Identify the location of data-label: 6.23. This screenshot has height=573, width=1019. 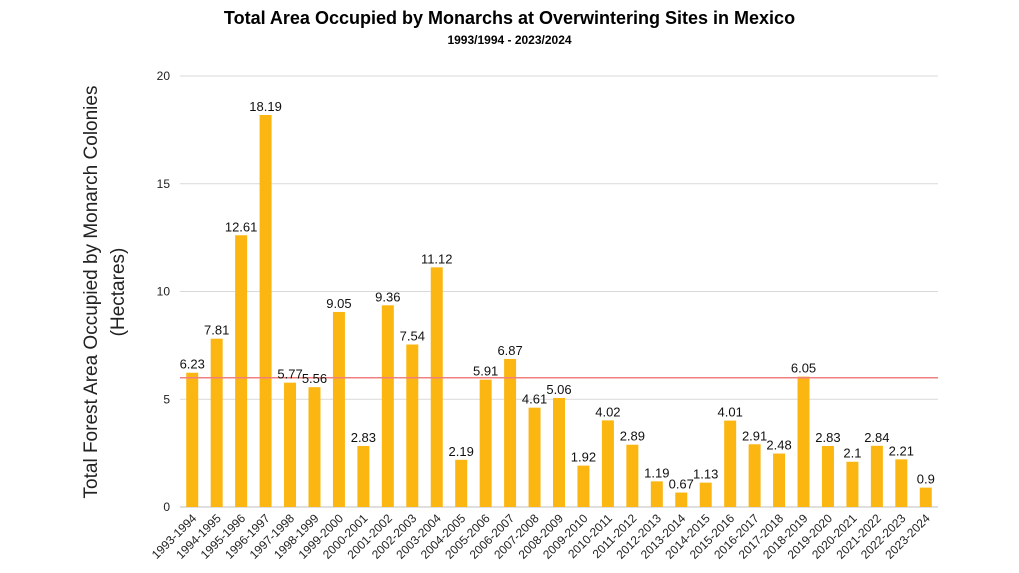
(192, 364).